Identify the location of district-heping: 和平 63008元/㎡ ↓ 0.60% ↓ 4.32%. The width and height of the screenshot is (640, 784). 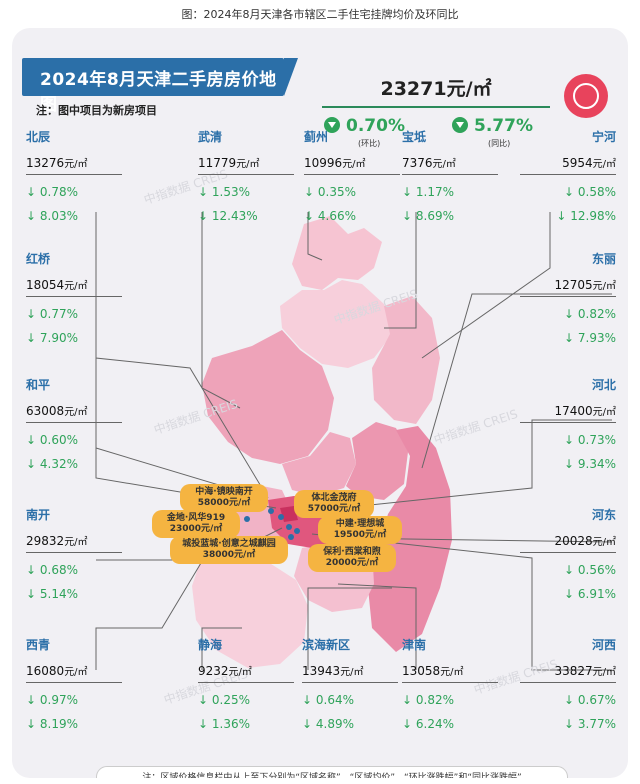
(81, 423).